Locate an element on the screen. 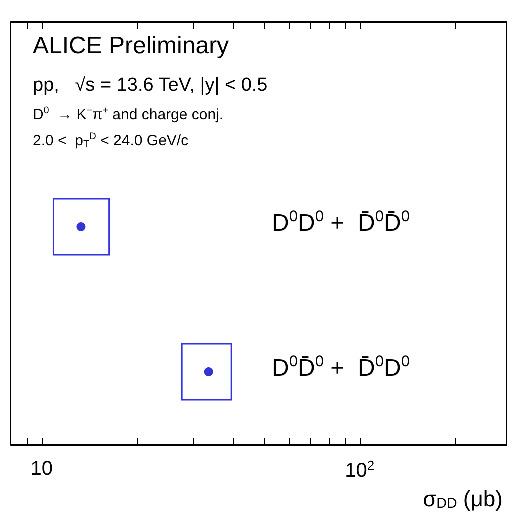 The height and width of the screenshot is (526, 507). x-axis-title: σDD (μb) is located at coordinates (463, 499).